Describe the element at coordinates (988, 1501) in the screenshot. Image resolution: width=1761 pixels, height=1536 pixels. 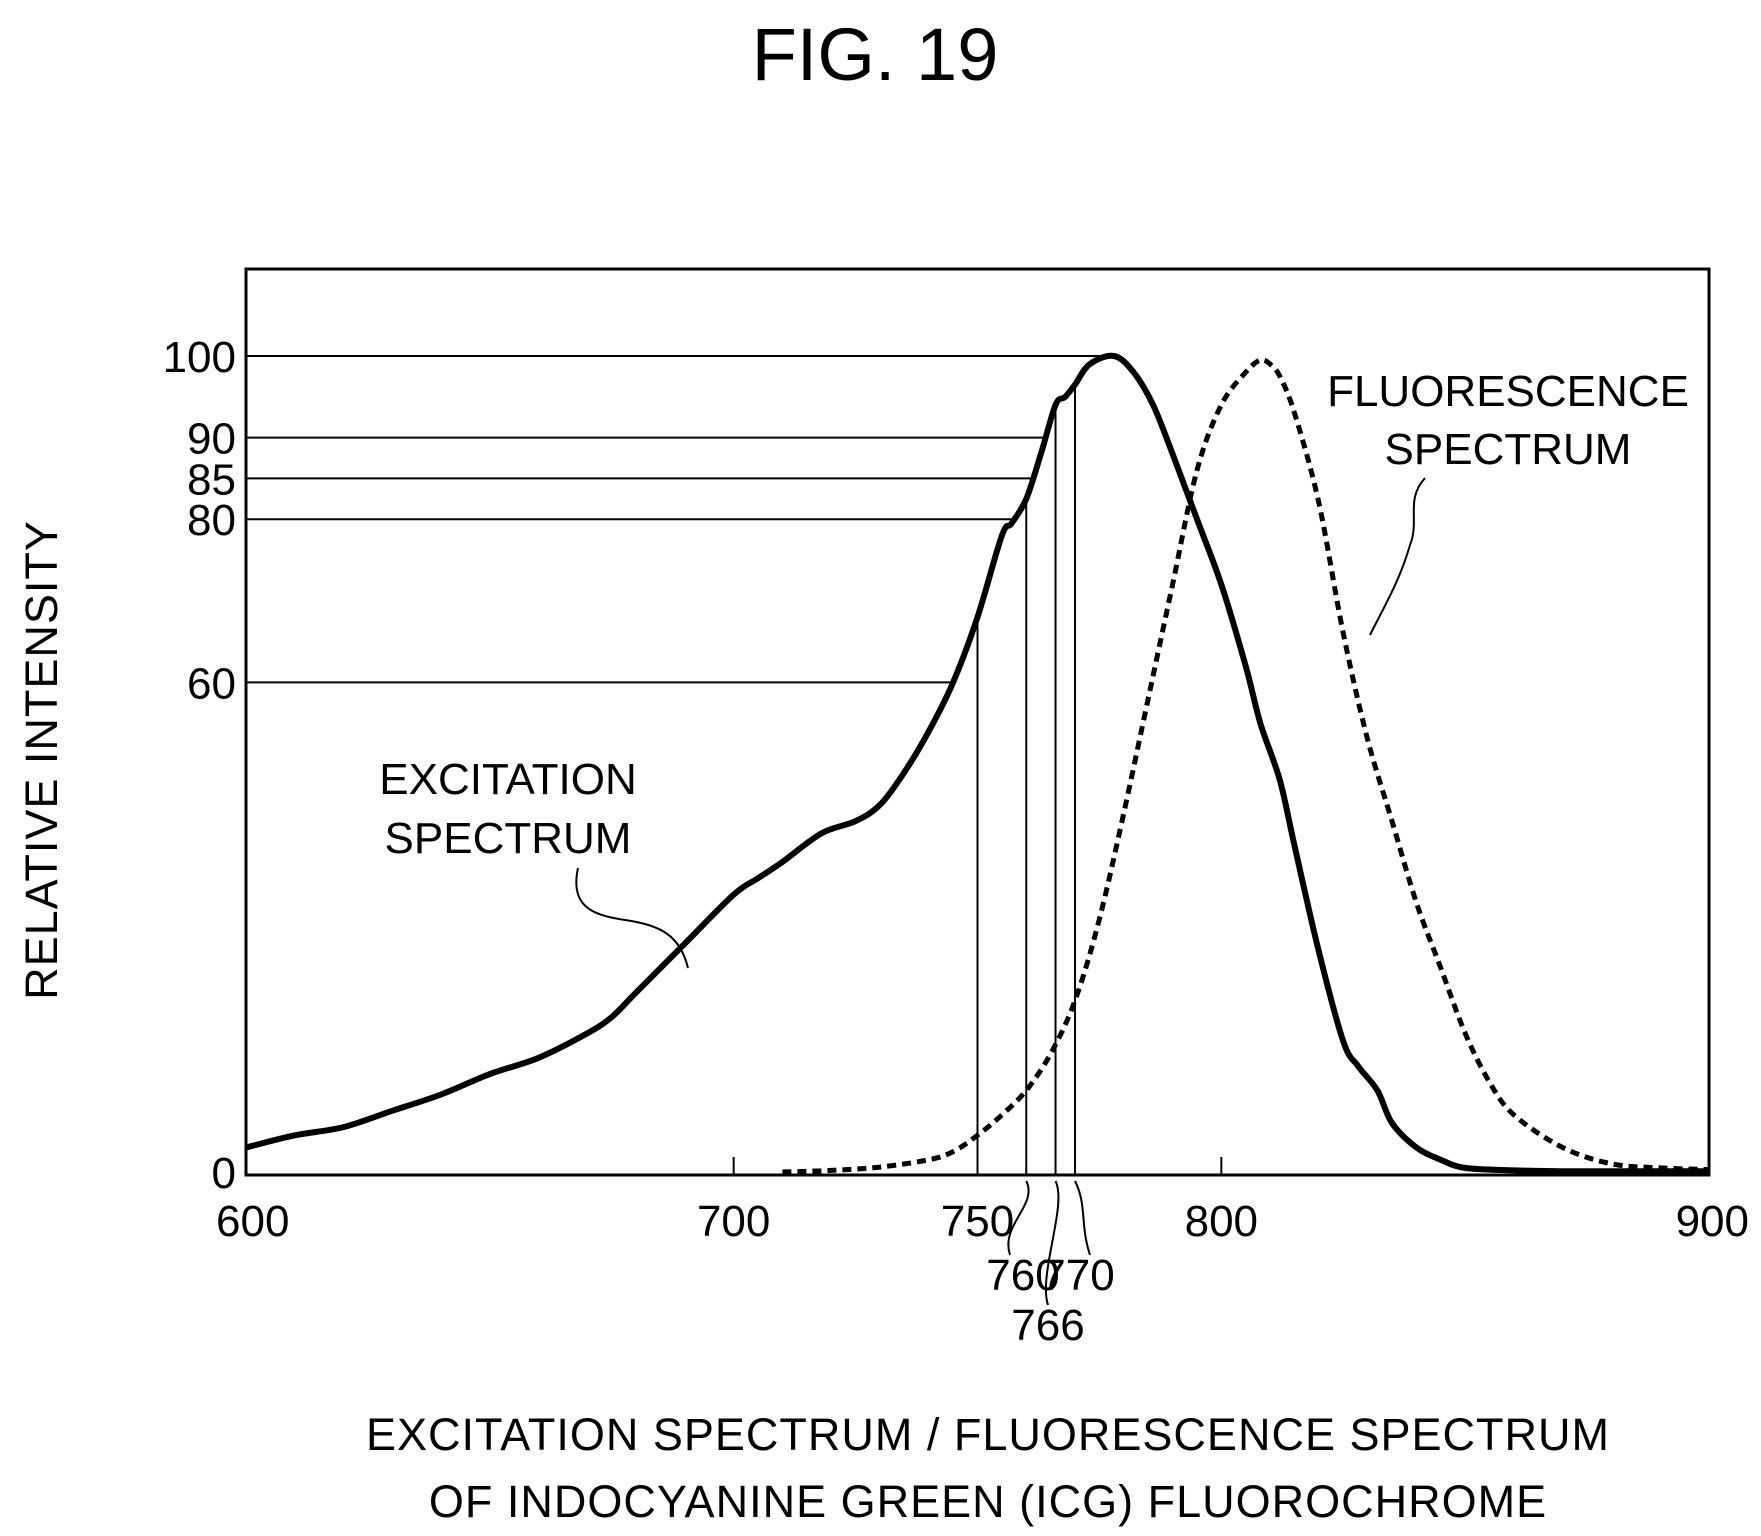
I see `chart-title-line-2: OF INDOCYANINE GREEN (ICG) FLUOROCHROME` at that location.